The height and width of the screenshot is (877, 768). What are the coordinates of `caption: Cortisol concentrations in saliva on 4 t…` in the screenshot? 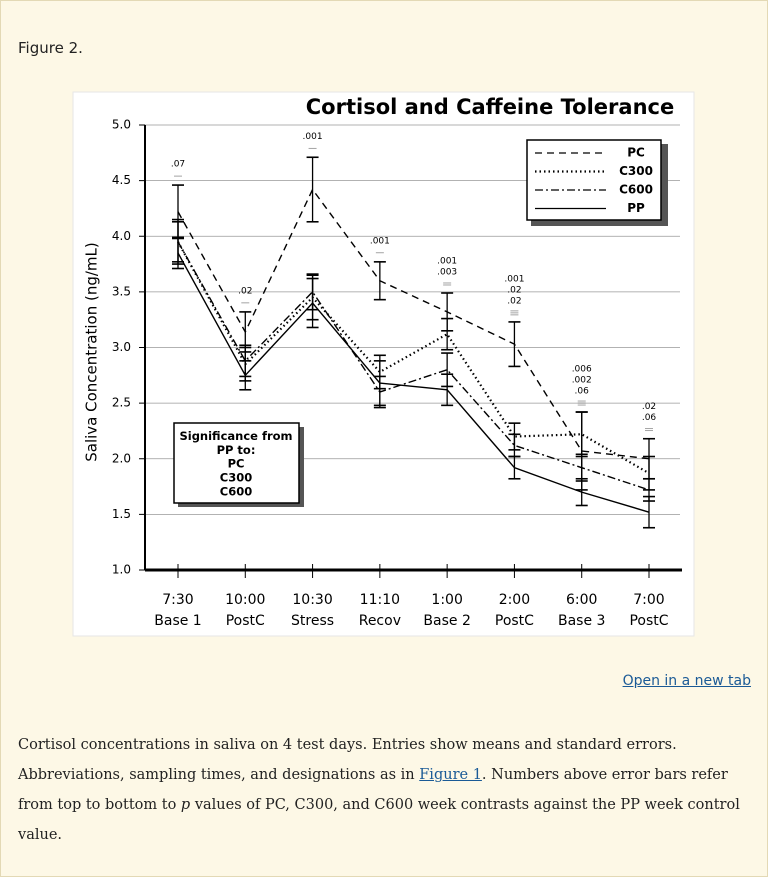 It's located at (385, 790).